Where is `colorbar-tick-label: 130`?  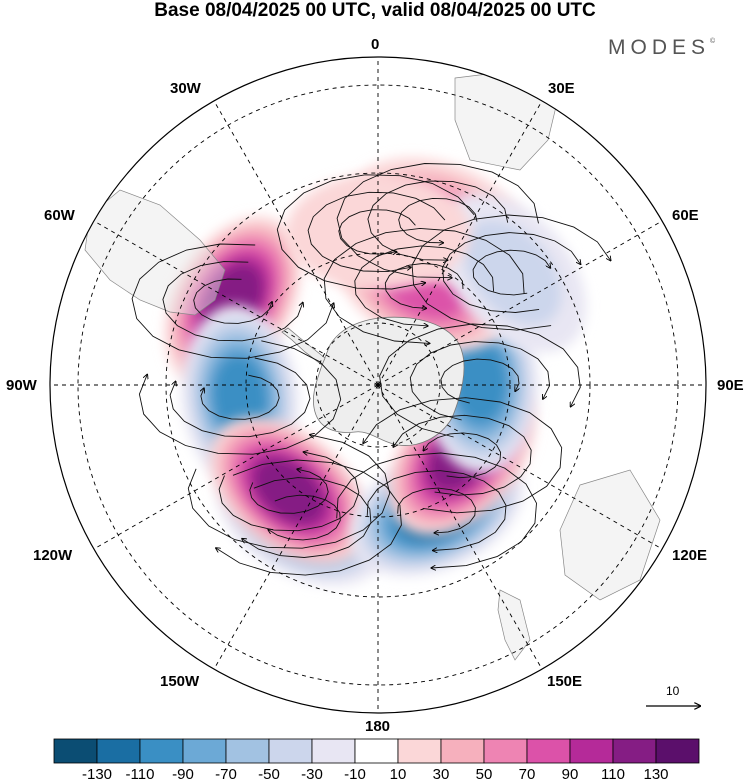 colorbar-tick-label: 130 is located at coordinates (656, 774).